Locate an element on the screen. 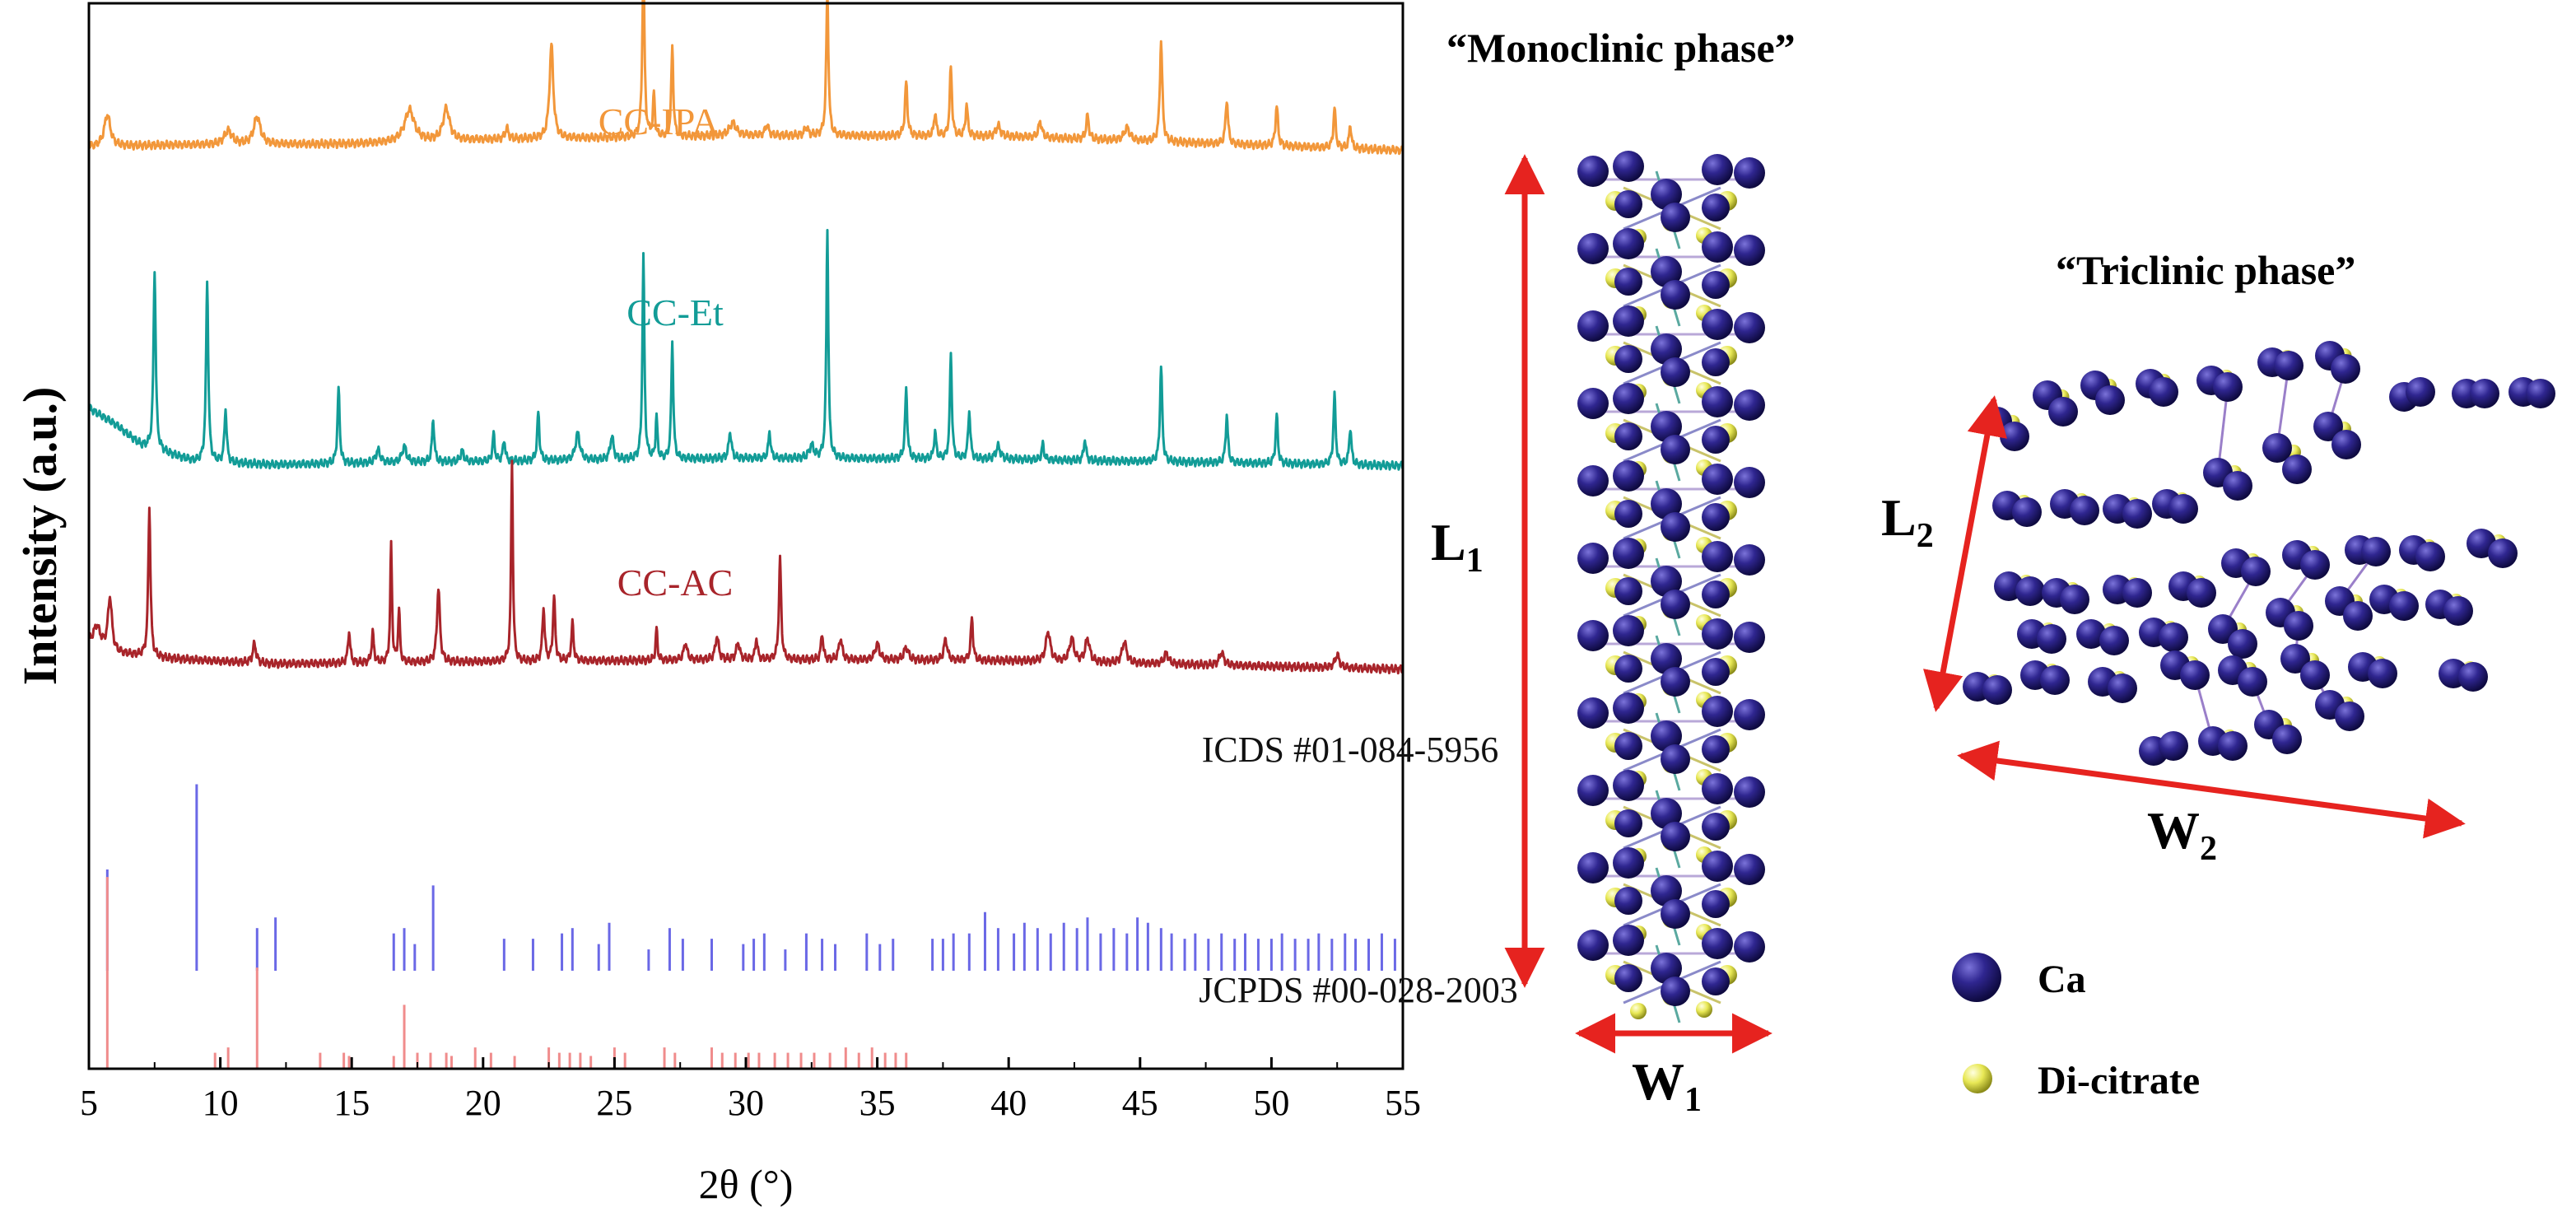  monoclinic-title: “Monoclinic phase” is located at coordinates (1621, 48).